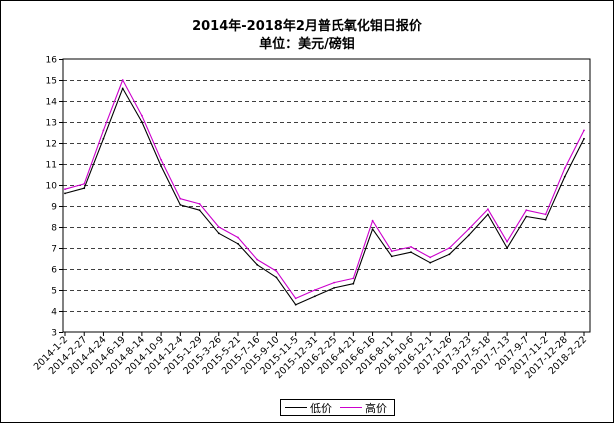  What do you see at coordinates (52, 197) in the screenshot?
I see `y-tick-labels: 3 4 5 6 7 8 9 10 11 12 13 14 15 16` at bounding box center [52, 197].